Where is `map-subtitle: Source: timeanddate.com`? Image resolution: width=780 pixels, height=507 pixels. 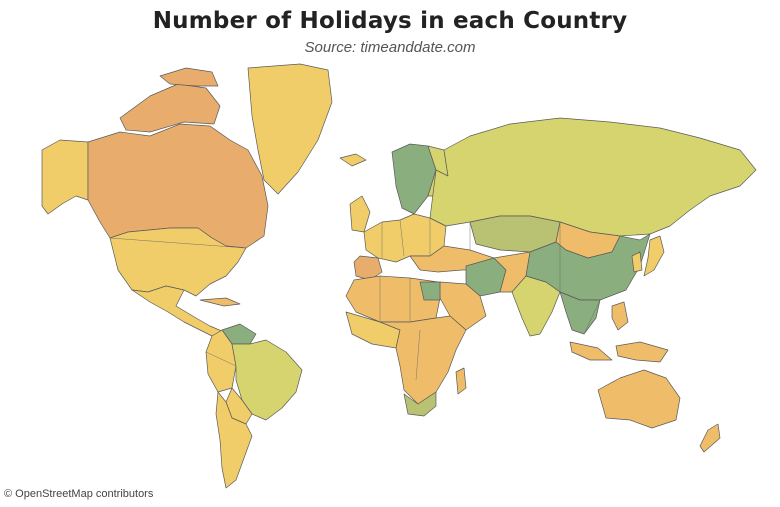 map-subtitle: Source: timeanddate.com is located at coordinates (390, 47).